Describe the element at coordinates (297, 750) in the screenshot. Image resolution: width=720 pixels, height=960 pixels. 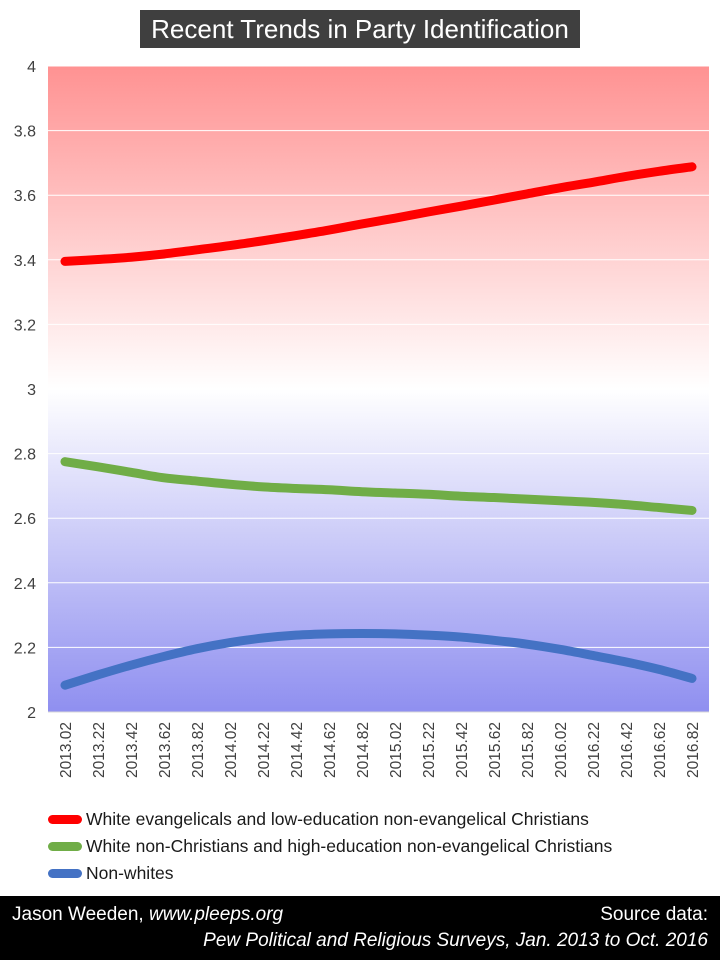
I see `x-tick-label: 2014.42` at that location.